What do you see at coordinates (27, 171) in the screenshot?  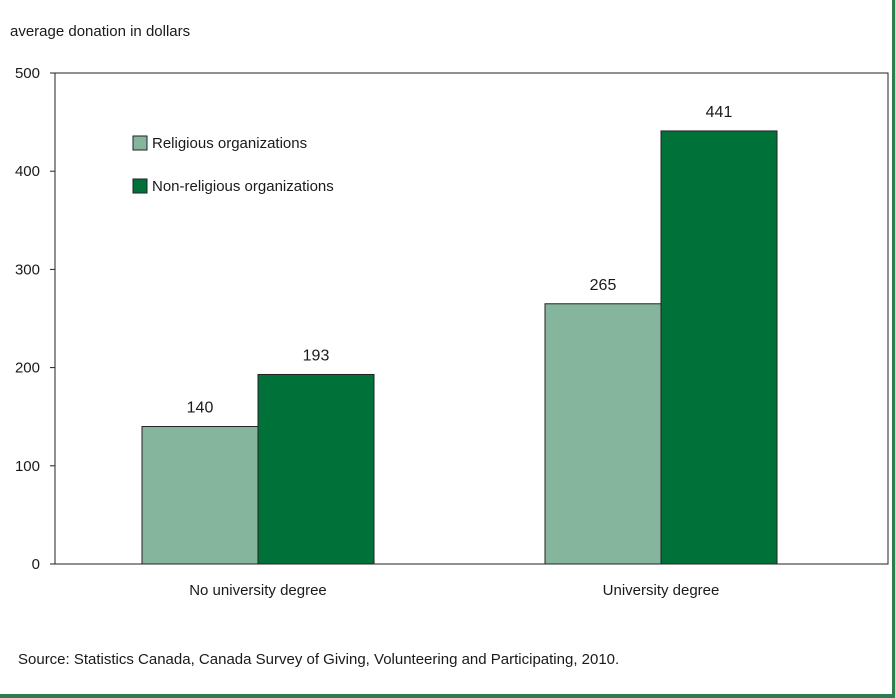 I see `y-tick-label: 400` at bounding box center [27, 171].